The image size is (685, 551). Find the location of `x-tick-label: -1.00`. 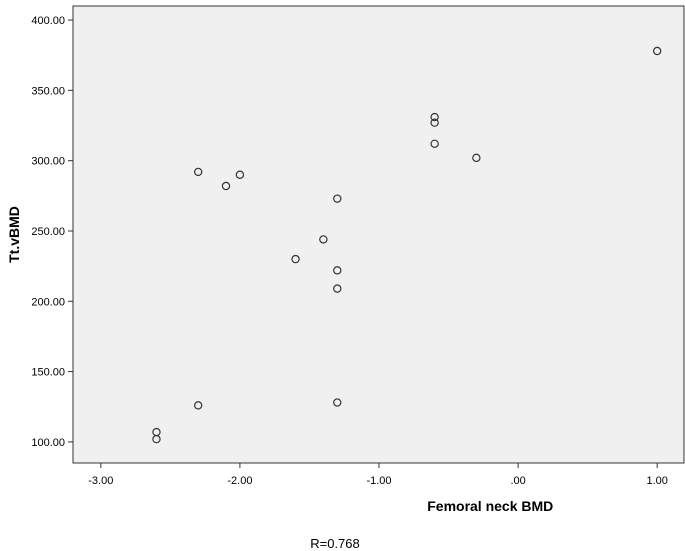

x-tick-label: -1.00 is located at coordinates (378, 481).